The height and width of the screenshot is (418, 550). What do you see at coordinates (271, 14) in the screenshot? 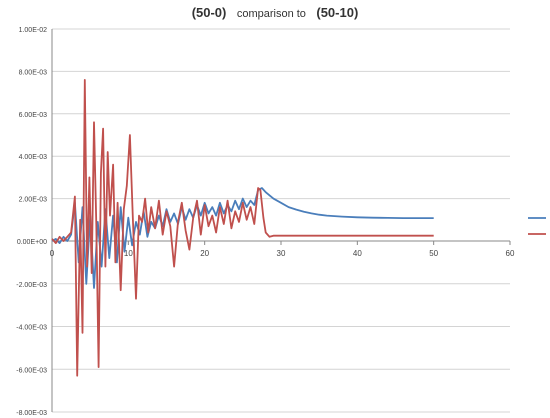
I see `chart-title-part-2: comparison to` at bounding box center [271, 14].